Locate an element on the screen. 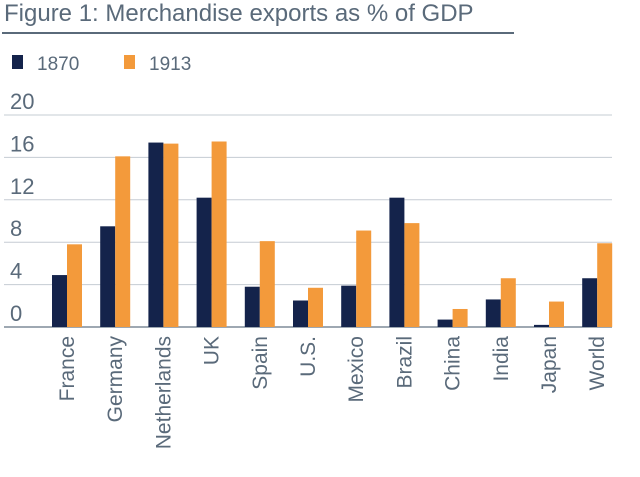 This screenshot has width=640, height=477. y-tick-label: 4 is located at coordinates (16, 271).